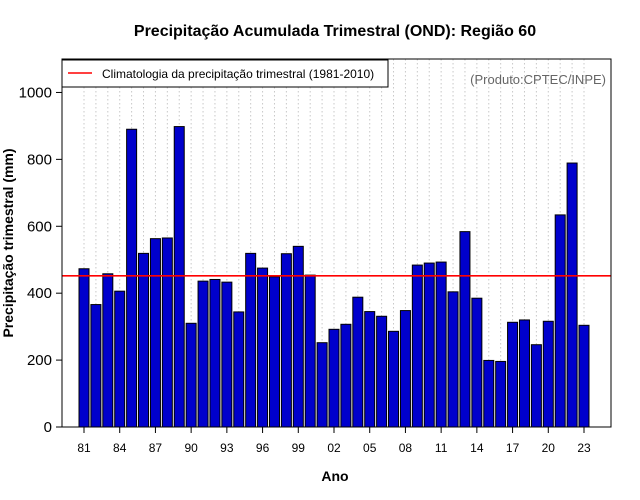 The height and width of the screenshot is (500, 640). Describe the element at coordinates (40, 260) in the screenshot. I see `y-axis: 0 200 400 600 800 1000` at that location.